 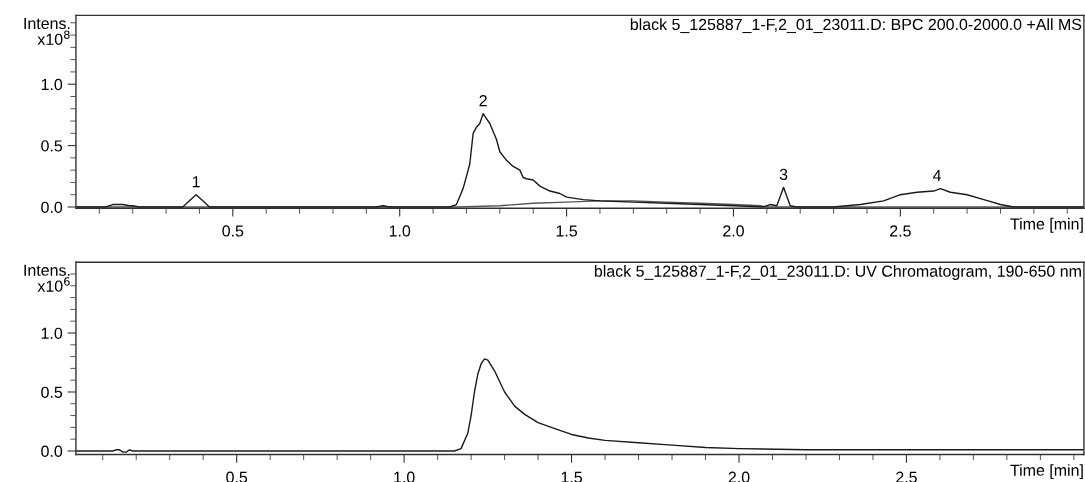 I want to click on chart-title: black 5_125887_1-F,2_01_23011.D: BPC 200.0-2000.0 +All MS, so click(x=856, y=26).